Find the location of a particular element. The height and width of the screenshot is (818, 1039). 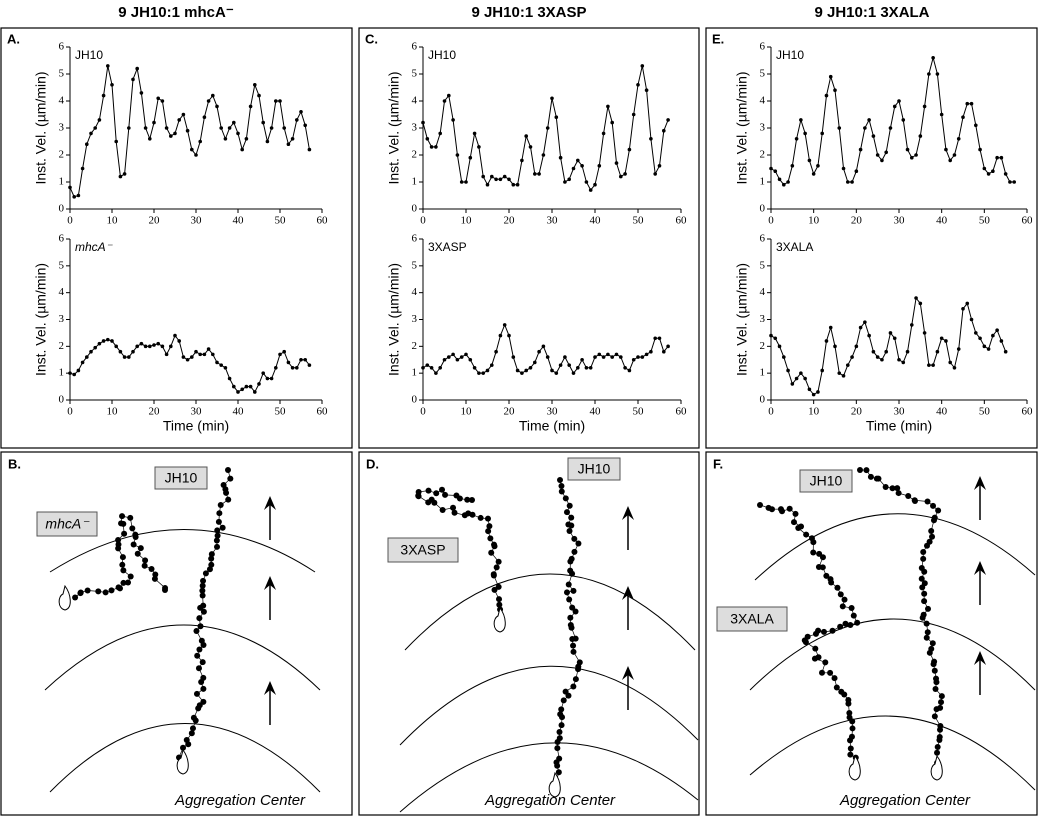

series-label: 3XASP is located at coordinates (447, 247).